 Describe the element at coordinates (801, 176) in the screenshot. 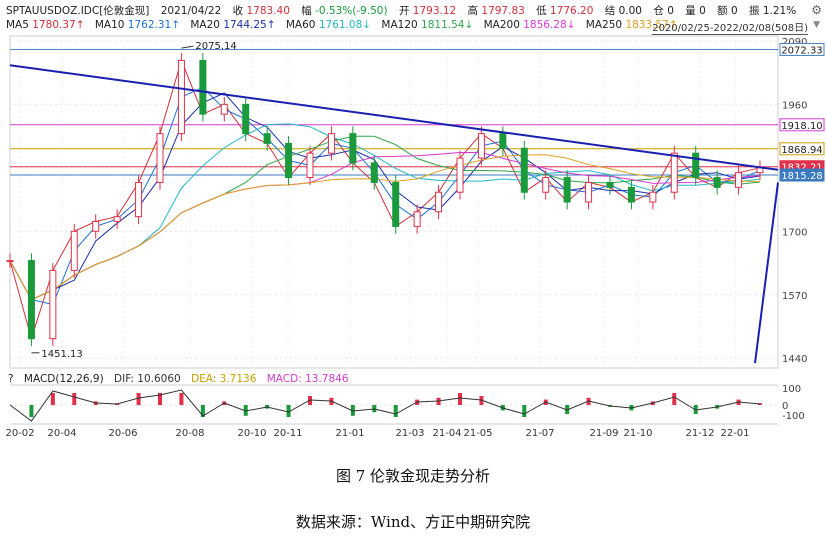

I see `price-mark-label: 1815.28` at that location.